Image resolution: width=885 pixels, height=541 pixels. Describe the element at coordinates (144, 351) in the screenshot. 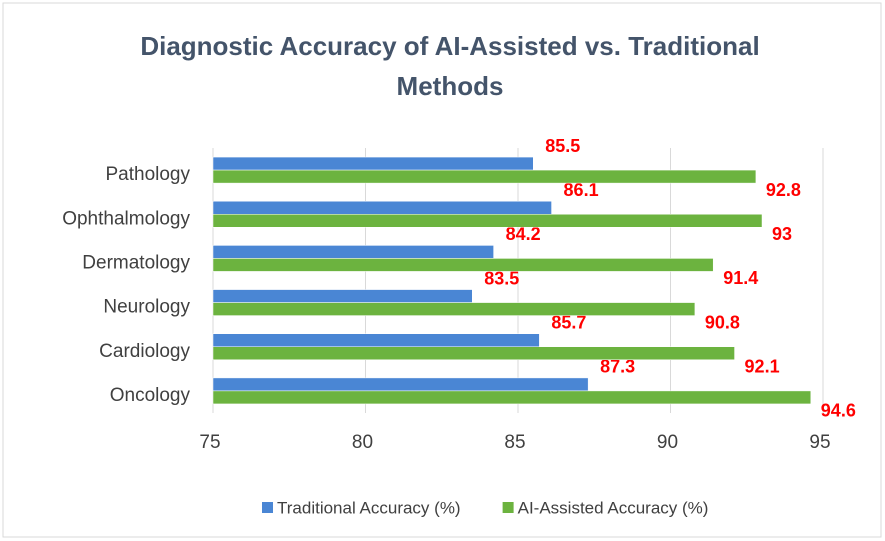

I see `y-tick-label: Cardiology` at that location.